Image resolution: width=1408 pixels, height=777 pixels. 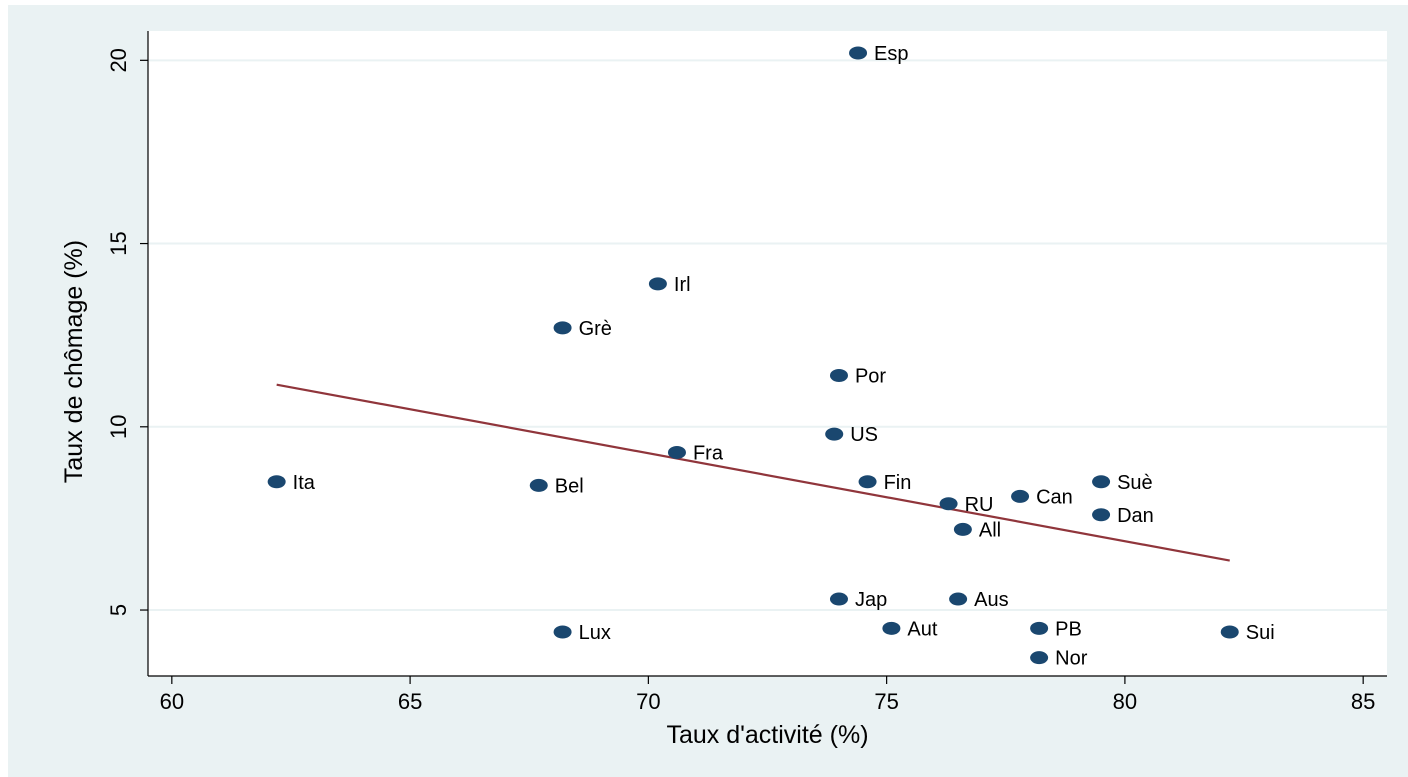 I want to click on data-point-group: Fin, so click(x=885, y=483).